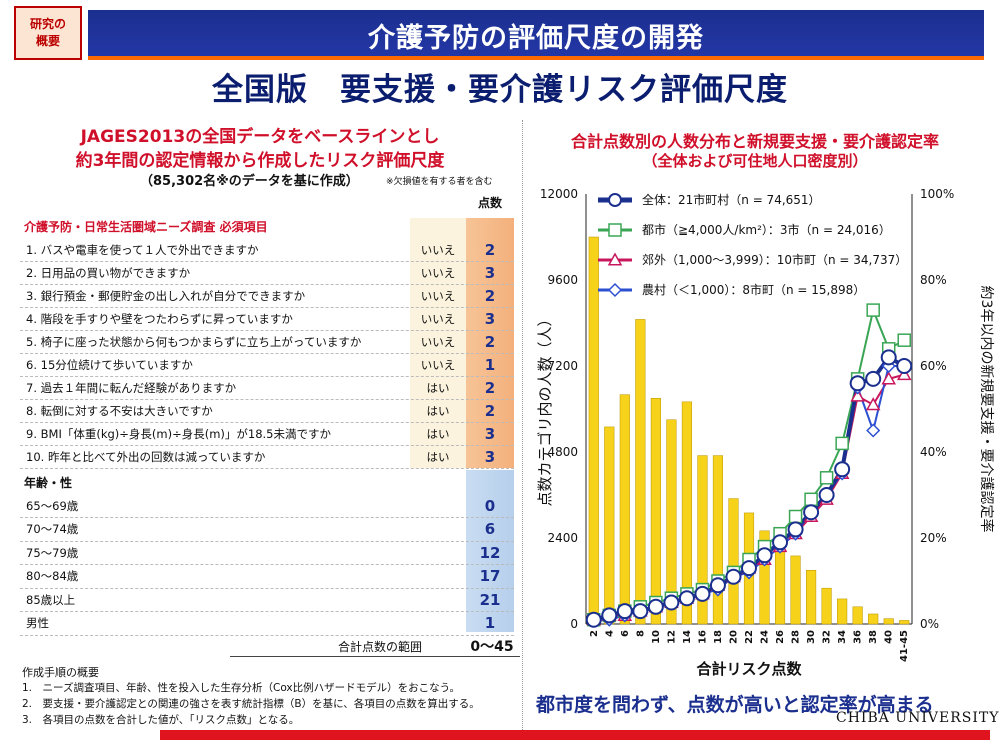 The image size is (1000, 752). I want to click on points-column-demographic, so click(490, 551).